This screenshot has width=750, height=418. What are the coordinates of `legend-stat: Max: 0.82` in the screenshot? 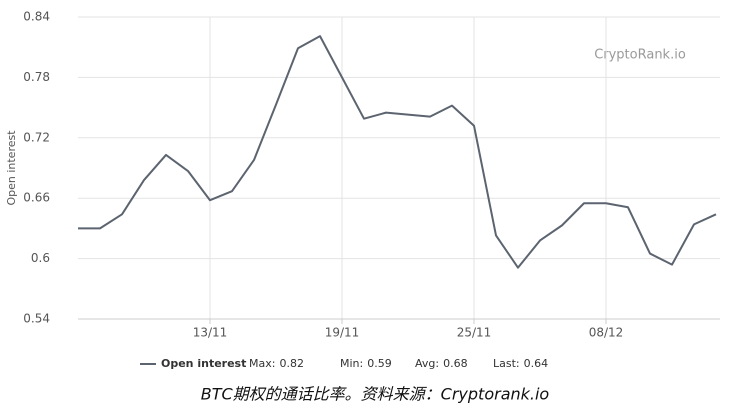 It's located at (276, 363).